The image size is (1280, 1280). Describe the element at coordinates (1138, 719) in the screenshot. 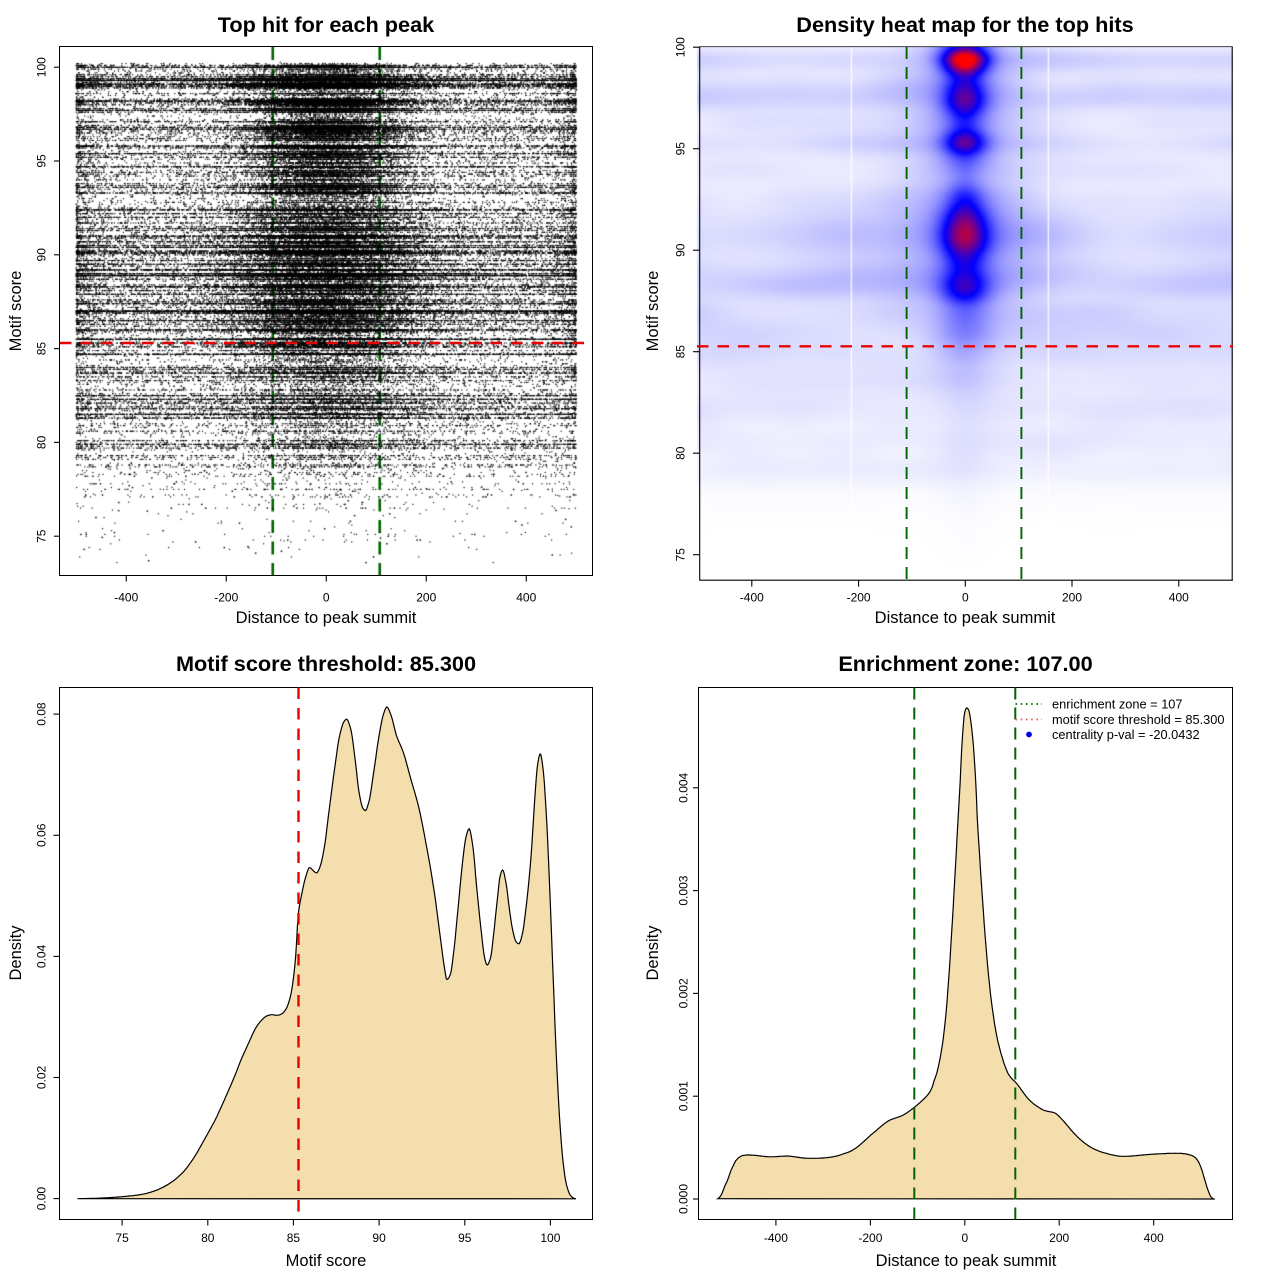

I see `svg-text: motif score threshold = 85.300` at that location.